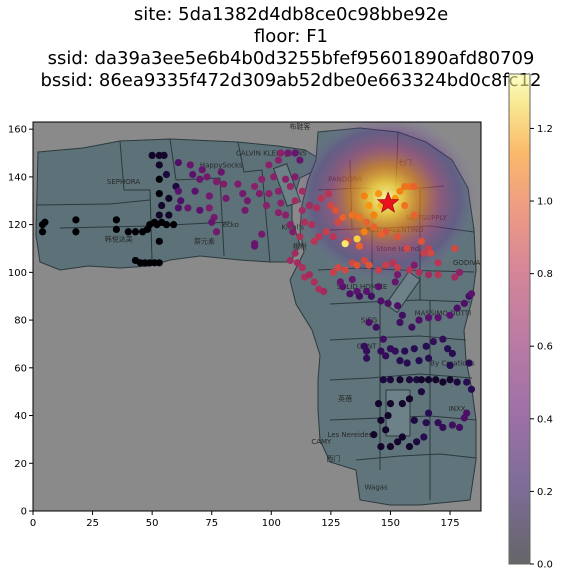 Image resolution: width=562 pixels, height=574 pixels. I want to click on map-label: HappySocks, so click(221, 165).